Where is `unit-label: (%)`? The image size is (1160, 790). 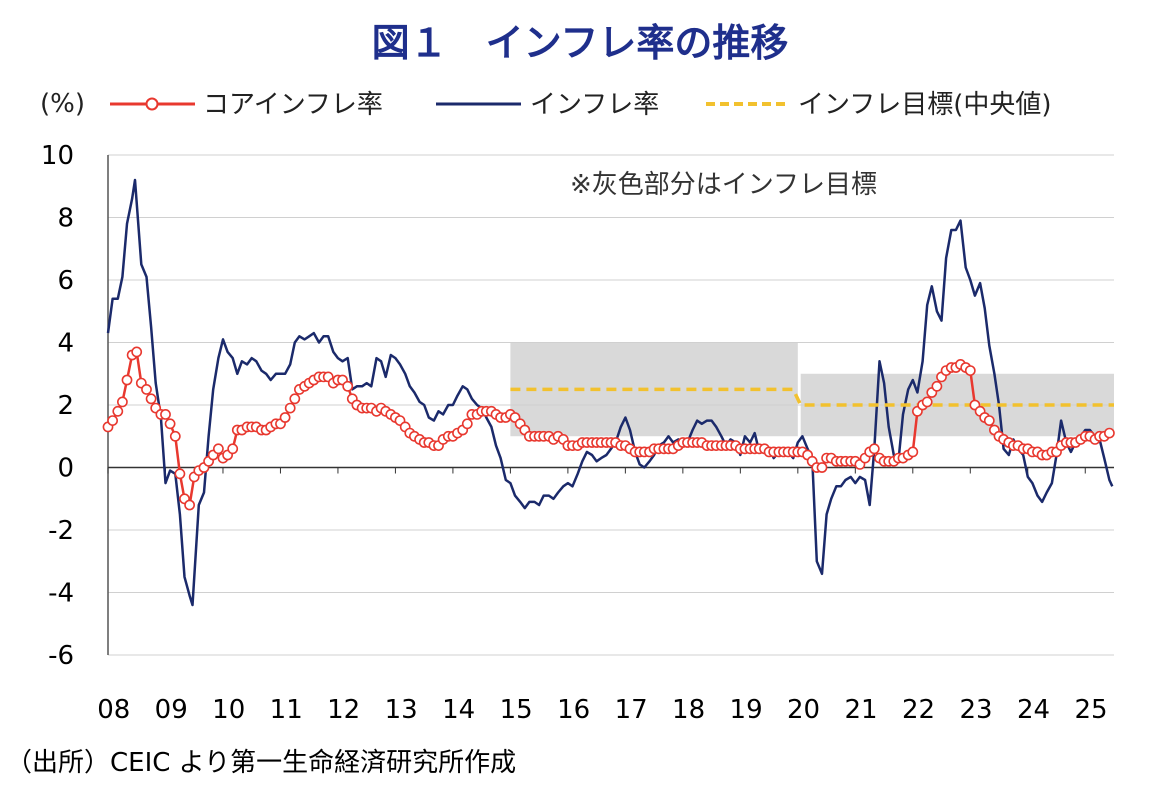 unit-label: (%) is located at coordinates (62, 104).